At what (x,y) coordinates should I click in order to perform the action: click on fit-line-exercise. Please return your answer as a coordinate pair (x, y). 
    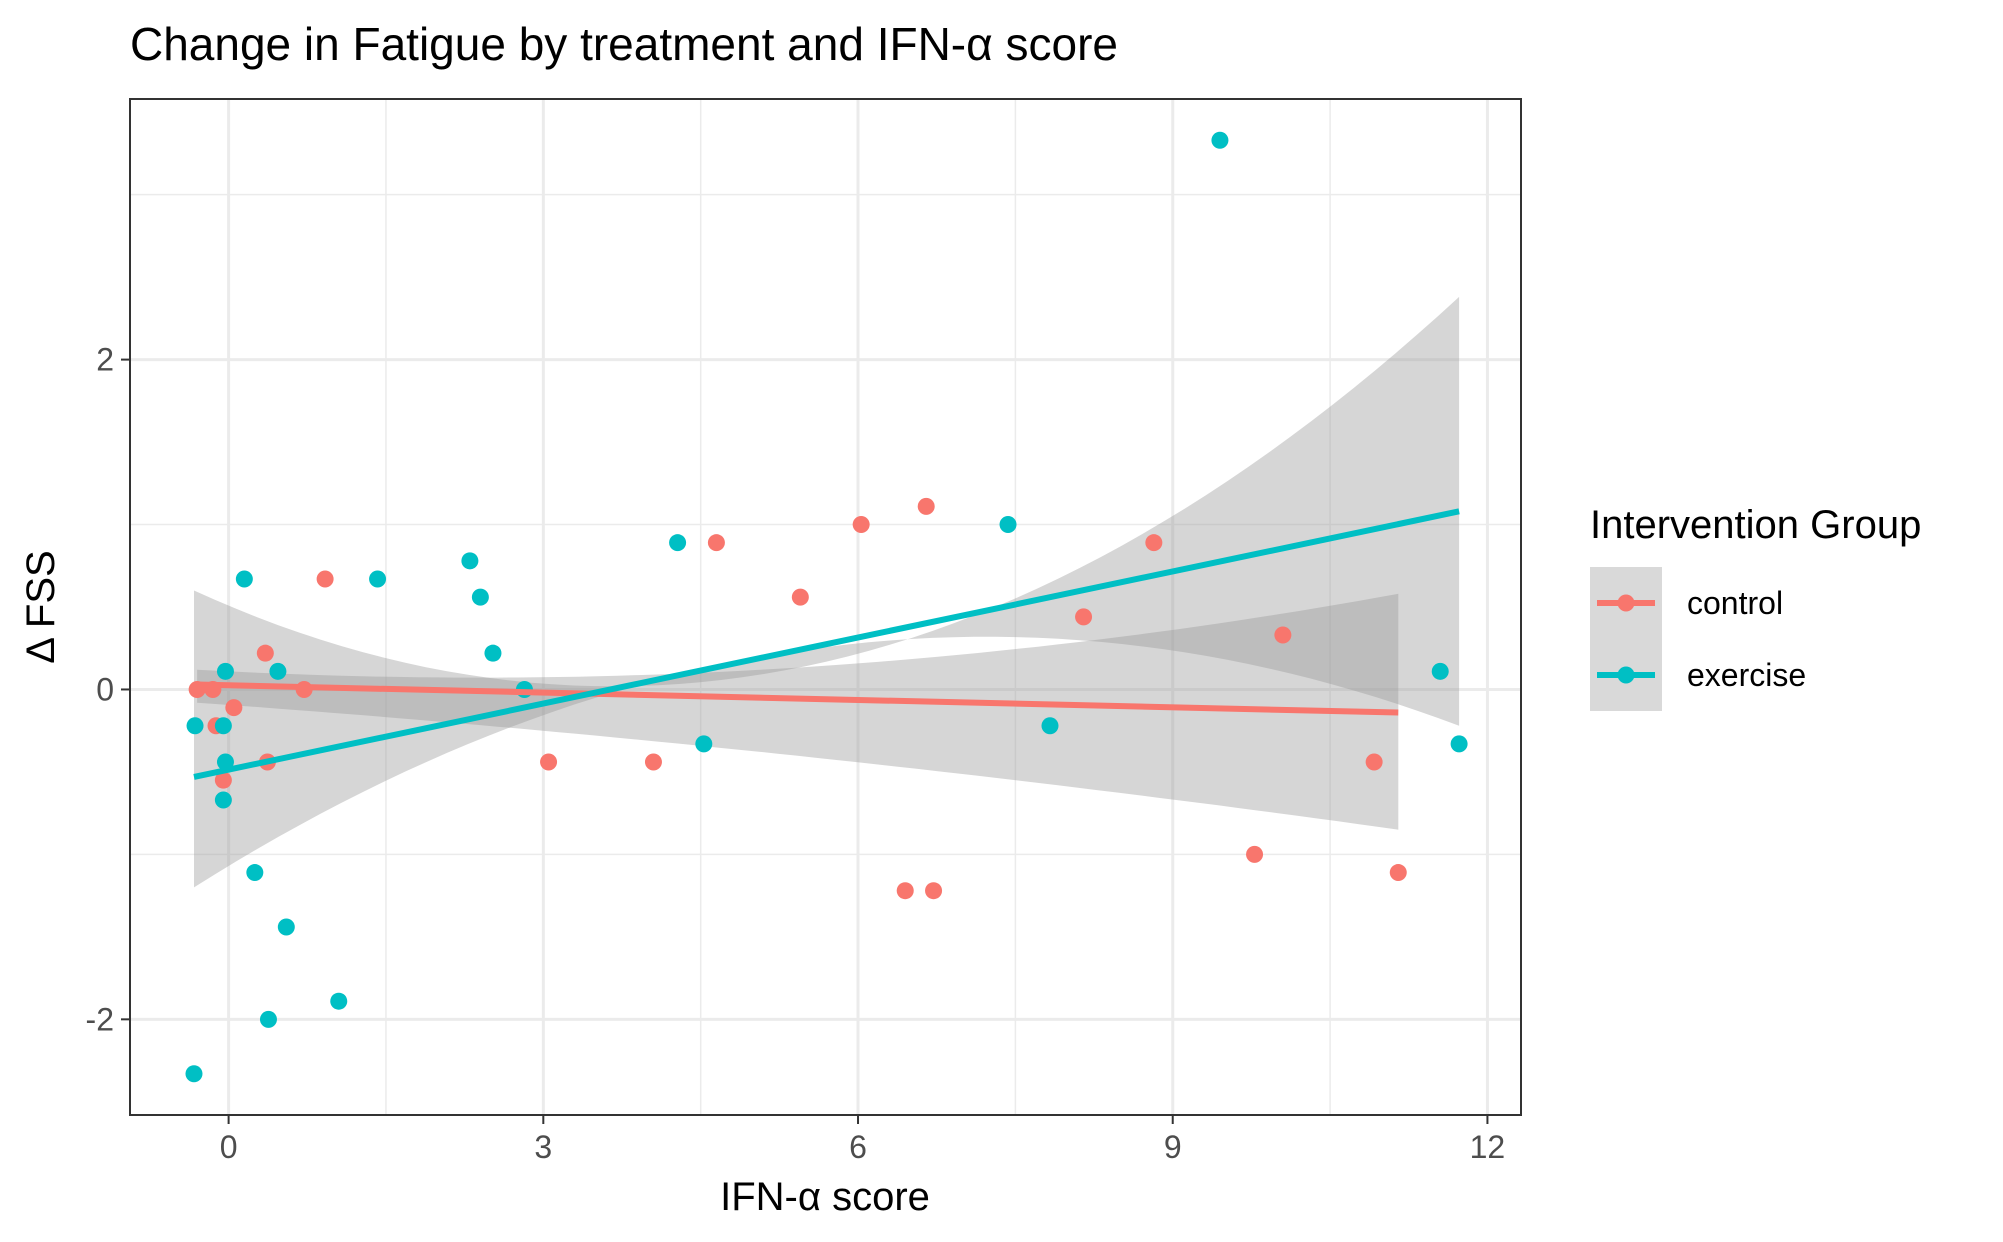
    Looking at the image, I should click on (826, 644).